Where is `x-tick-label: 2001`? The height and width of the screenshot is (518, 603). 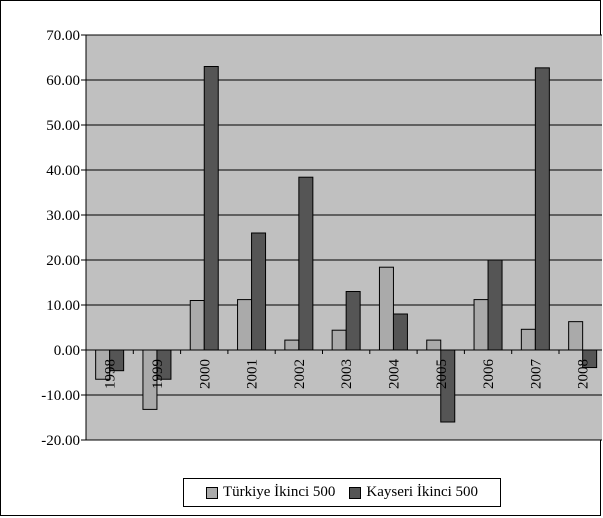 x-tick-label: 2001 is located at coordinates (253, 374).